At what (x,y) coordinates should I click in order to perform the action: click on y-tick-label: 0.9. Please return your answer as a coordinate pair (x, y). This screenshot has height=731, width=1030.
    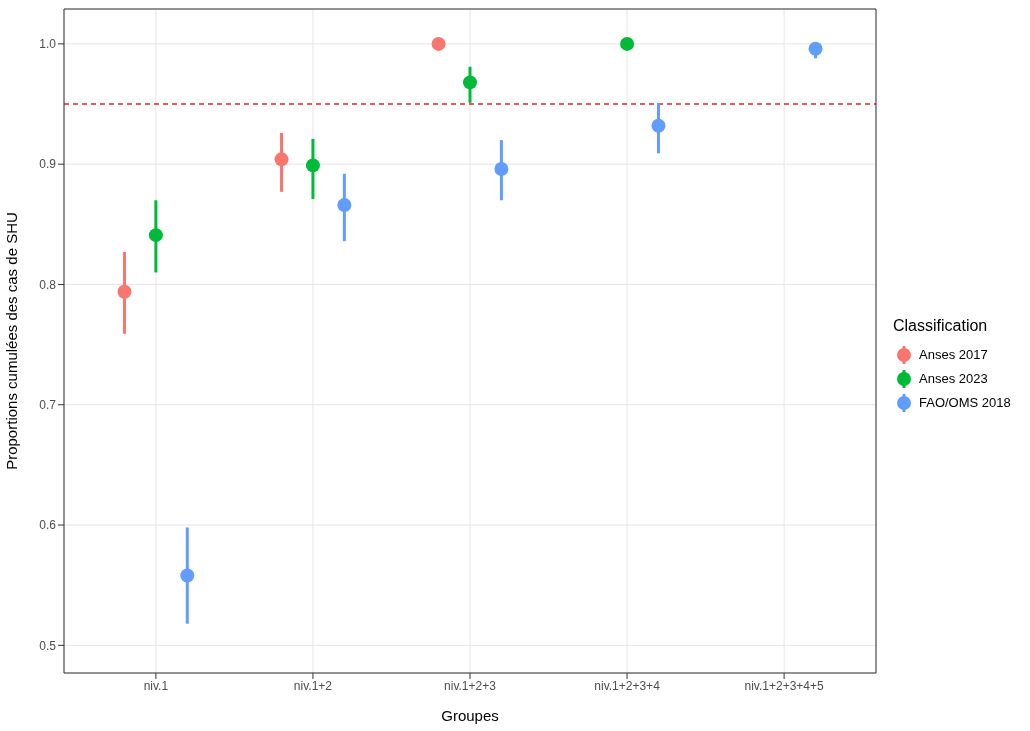
    Looking at the image, I should click on (48, 164).